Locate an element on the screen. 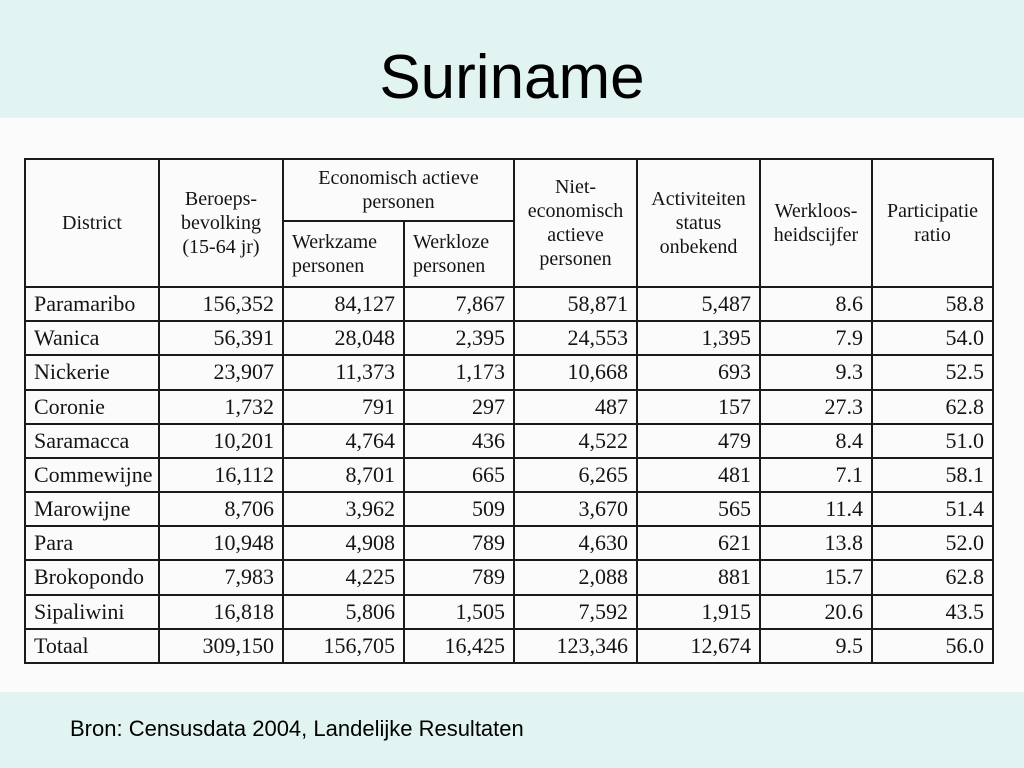 The height and width of the screenshot is (768, 1024). value-cell: 2,088 is located at coordinates (575, 577).